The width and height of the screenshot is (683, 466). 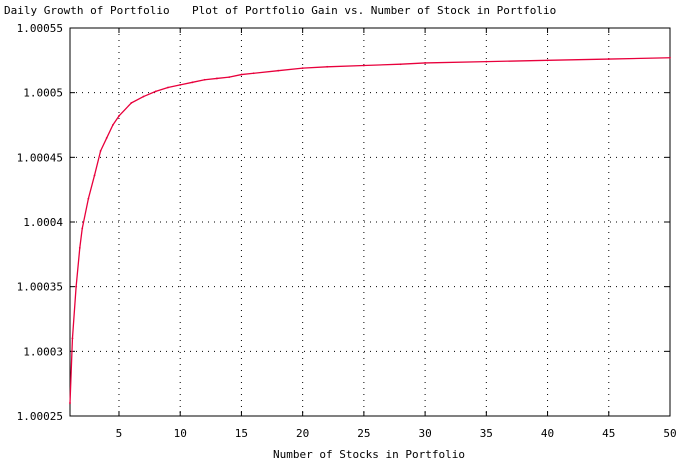 I want to click on y-tick-label: 1.0005, so click(x=43, y=93).